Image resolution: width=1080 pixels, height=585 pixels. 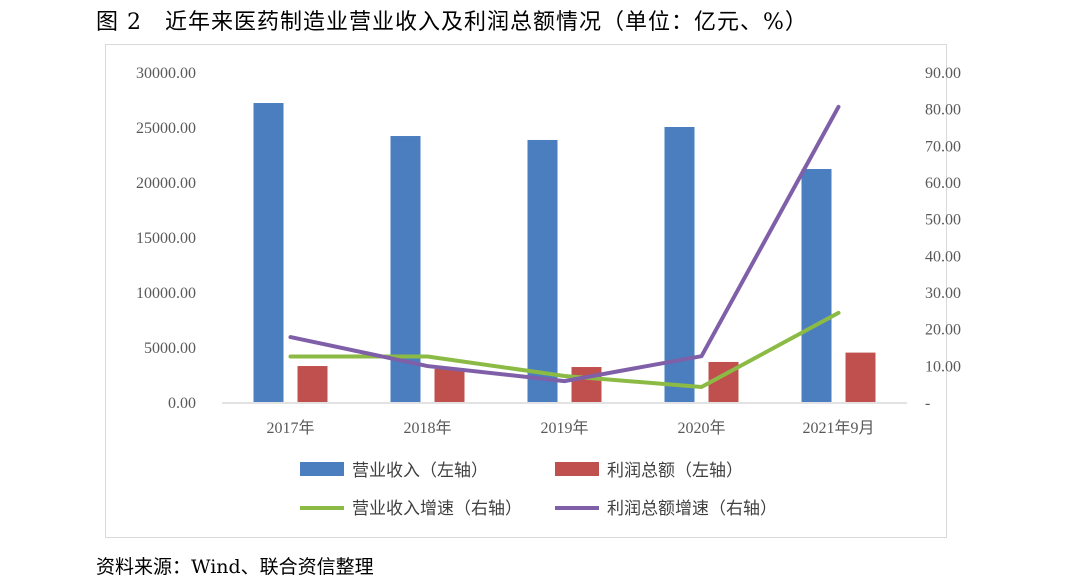 What do you see at coordinates (838, 428) in the screenshot?
I see `x-axis-tick-label: 2021年9月` at bounding box center [838, 428].